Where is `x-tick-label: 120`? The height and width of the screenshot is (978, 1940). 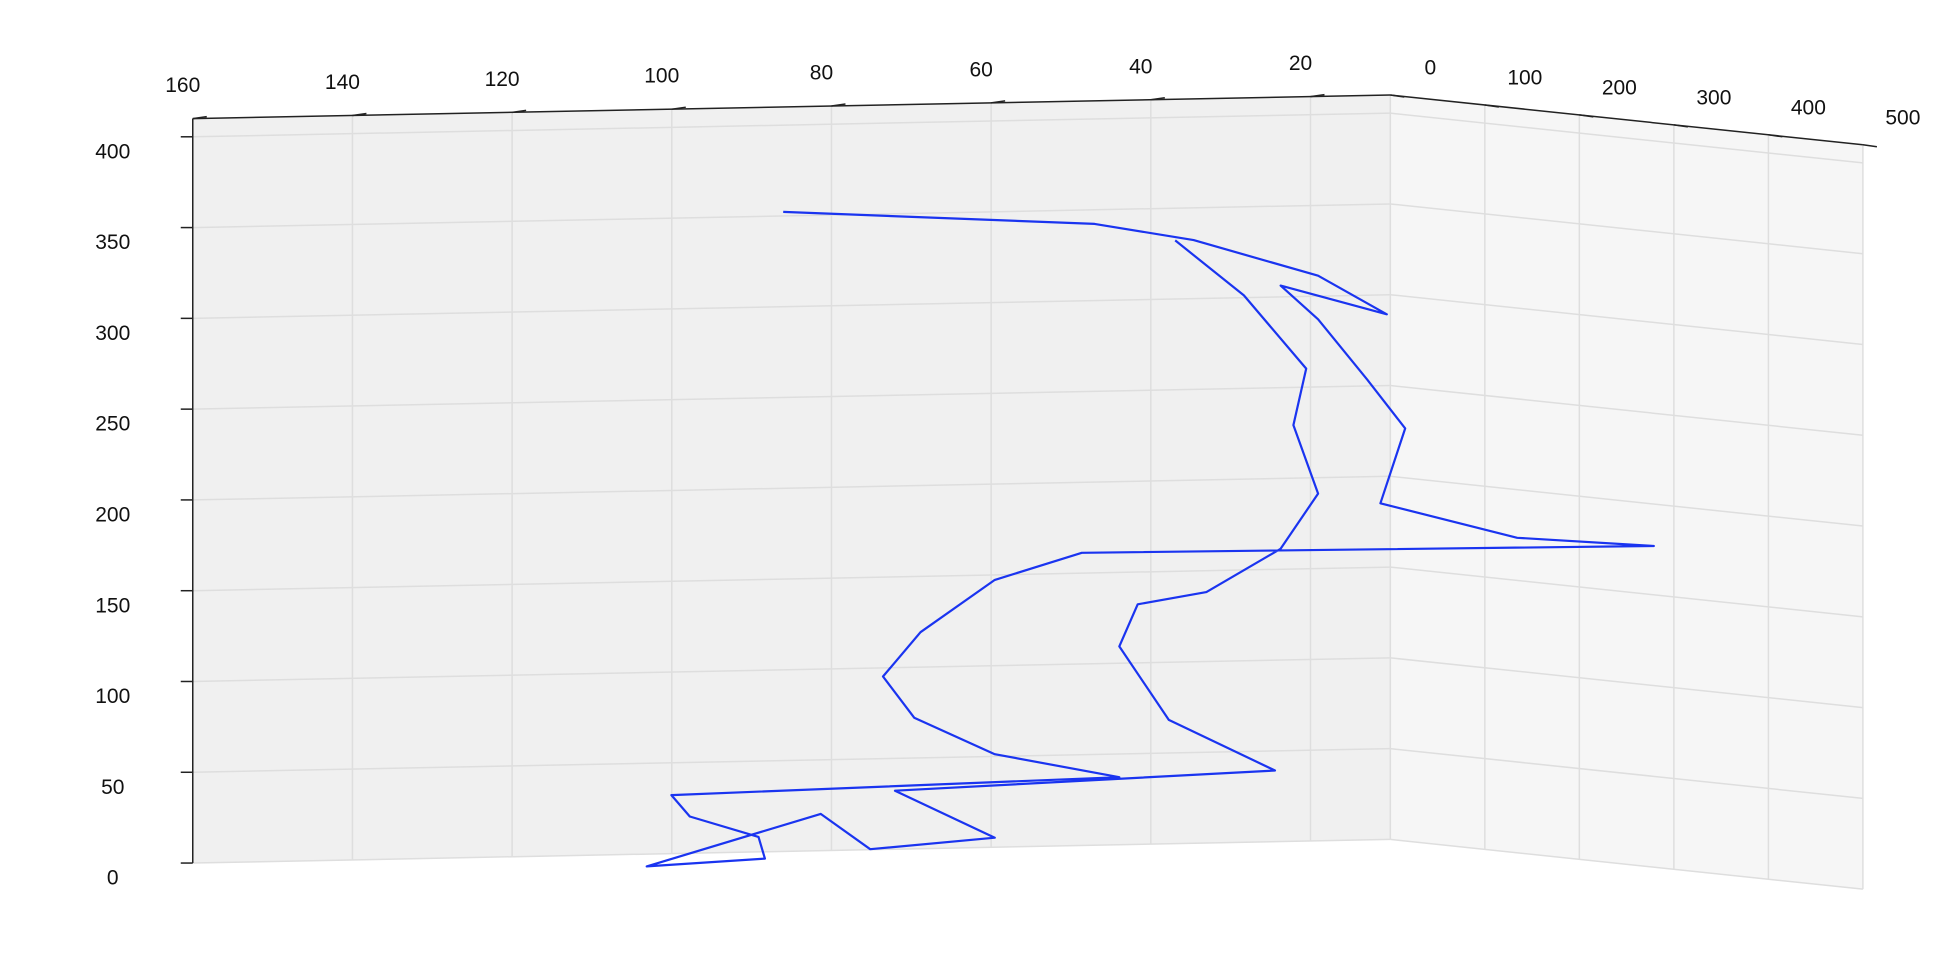
x-tick-label: 120 is located at coordinates (502, 79).